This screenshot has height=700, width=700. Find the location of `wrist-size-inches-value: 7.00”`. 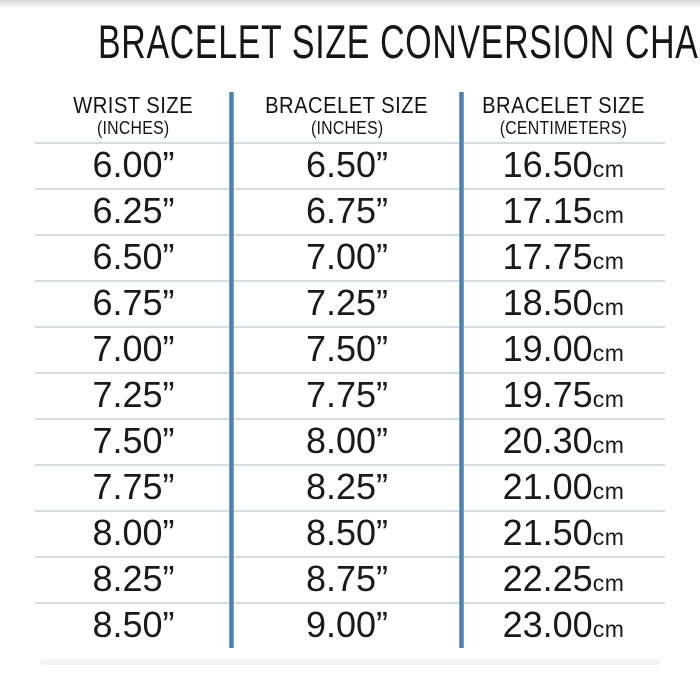

wrist-size-inches-value: 7.00” is located at coordinates (133, 348).